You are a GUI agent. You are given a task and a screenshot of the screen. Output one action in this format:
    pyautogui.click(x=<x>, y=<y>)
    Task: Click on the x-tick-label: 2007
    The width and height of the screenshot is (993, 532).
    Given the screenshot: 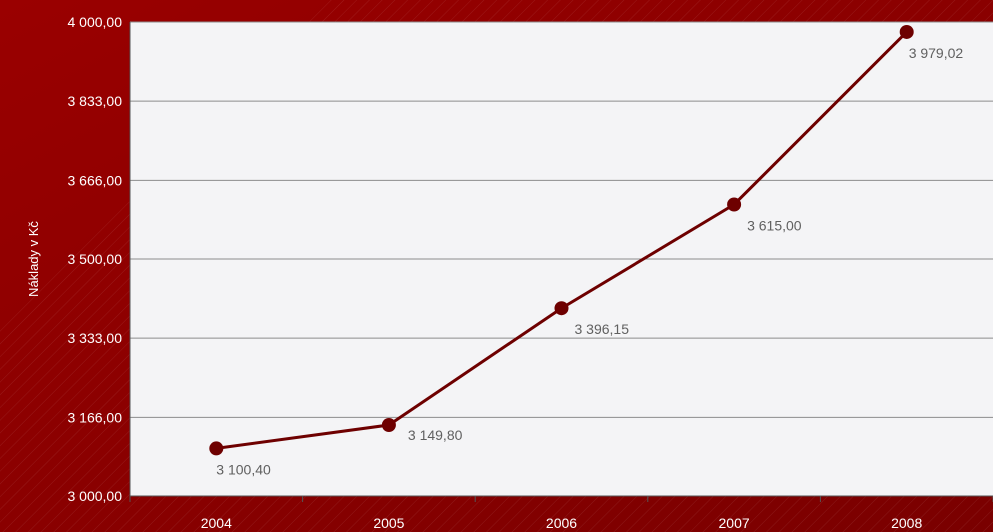 What is the action you would take?
    pyautogui.click(x=734, y=523)
    